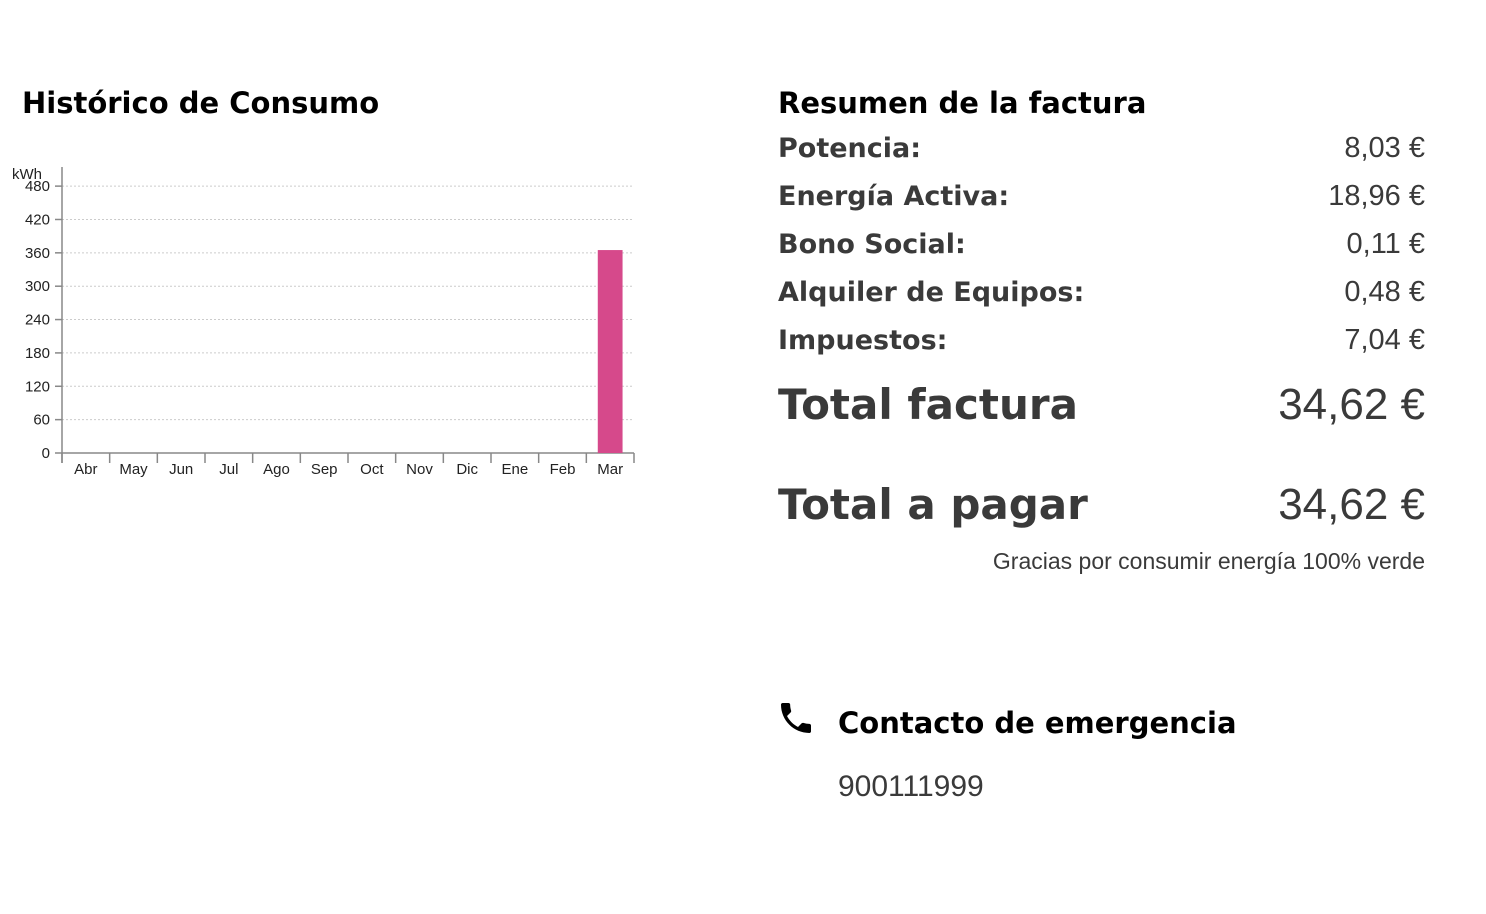 The width and height of the screenshot is (1486, 914). I want to click on y-tick-label: 120, so click(37, 386).